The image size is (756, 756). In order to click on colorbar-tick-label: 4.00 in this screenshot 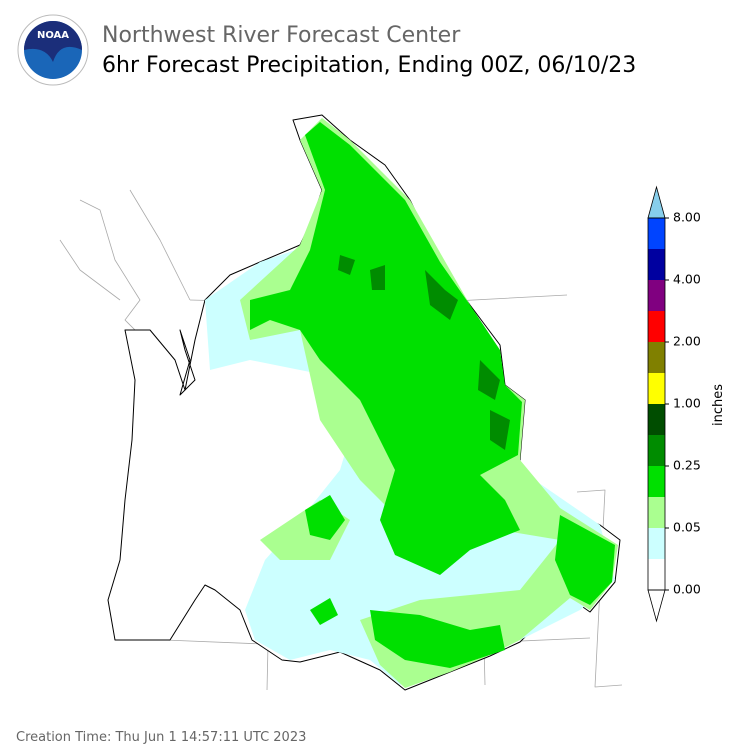, I will do `click(687, 279)`.